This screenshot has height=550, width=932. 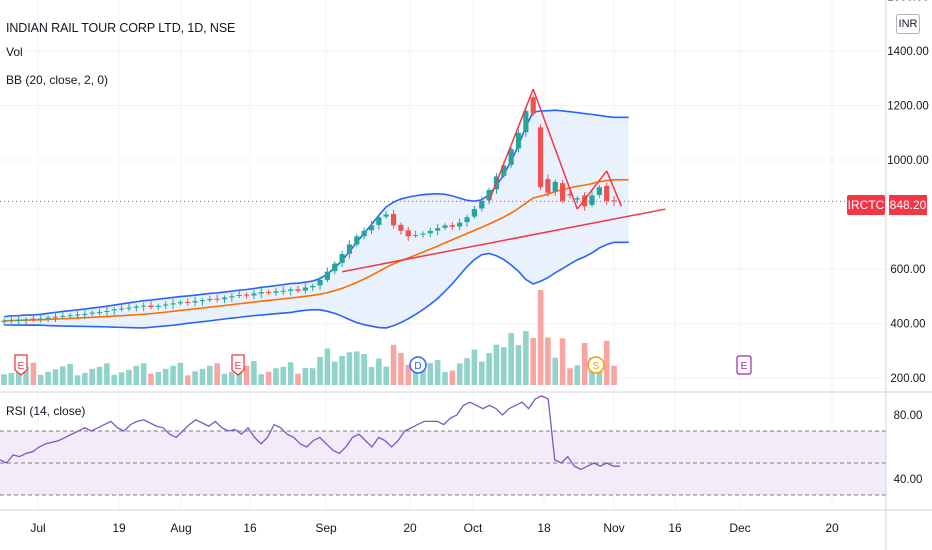 I want to click on event-marker-label: E, so click(x=238, y=366).